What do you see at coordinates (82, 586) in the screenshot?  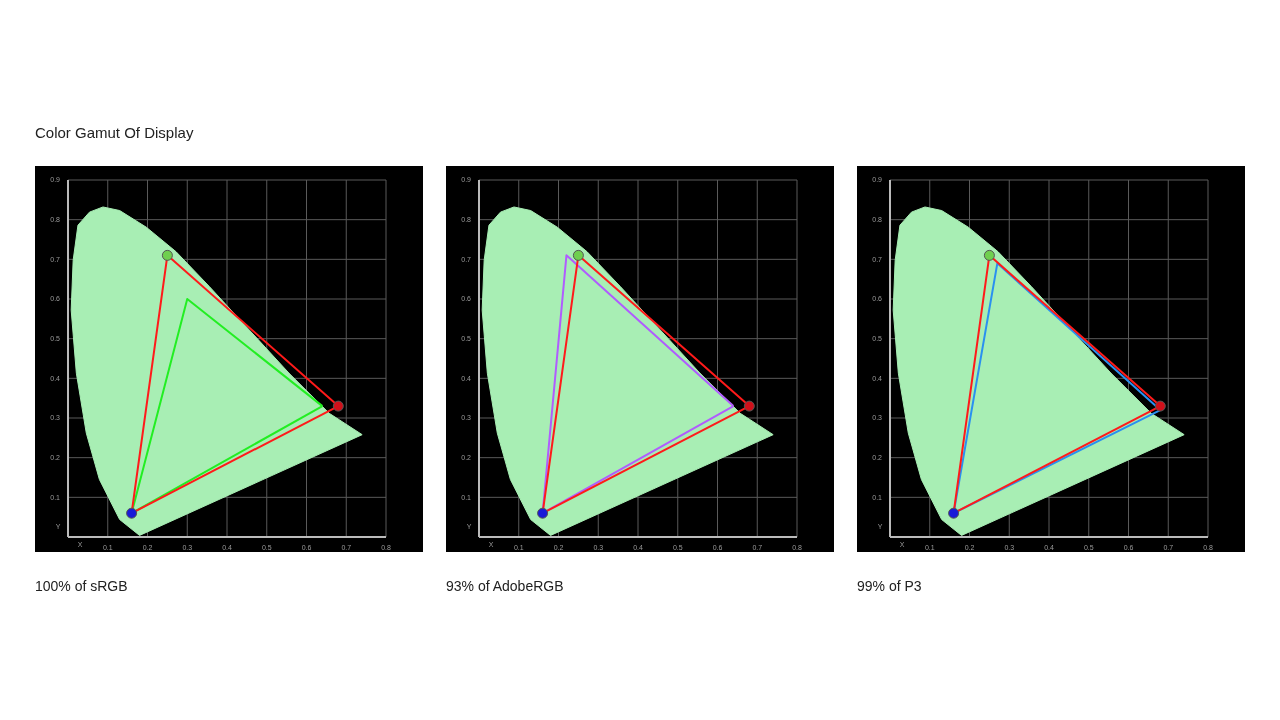 I see `text: 100% of sRGB` at bounding box center [82, 586].